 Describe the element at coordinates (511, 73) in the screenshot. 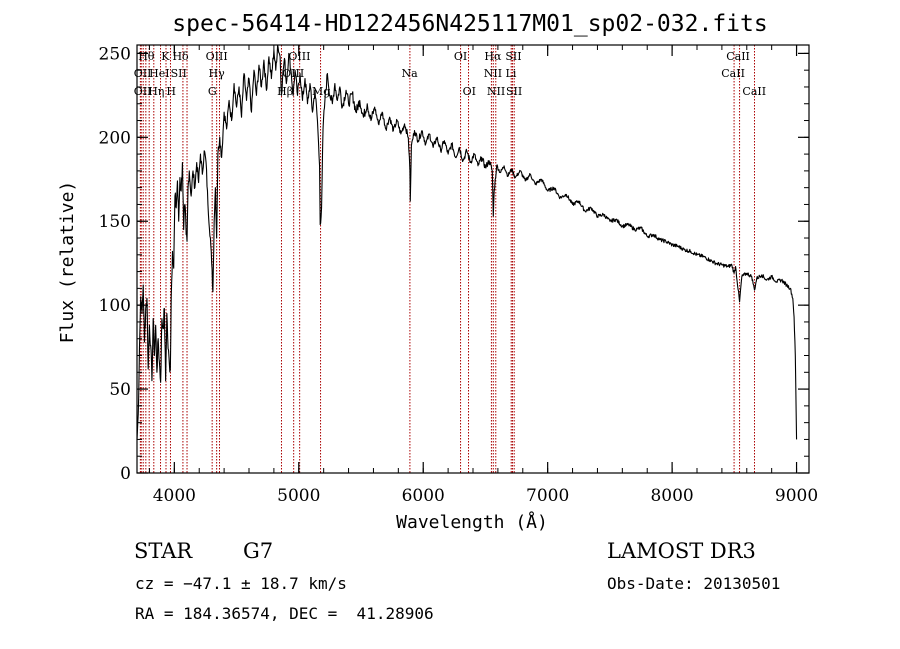

I see `line-label: Li` at that location.